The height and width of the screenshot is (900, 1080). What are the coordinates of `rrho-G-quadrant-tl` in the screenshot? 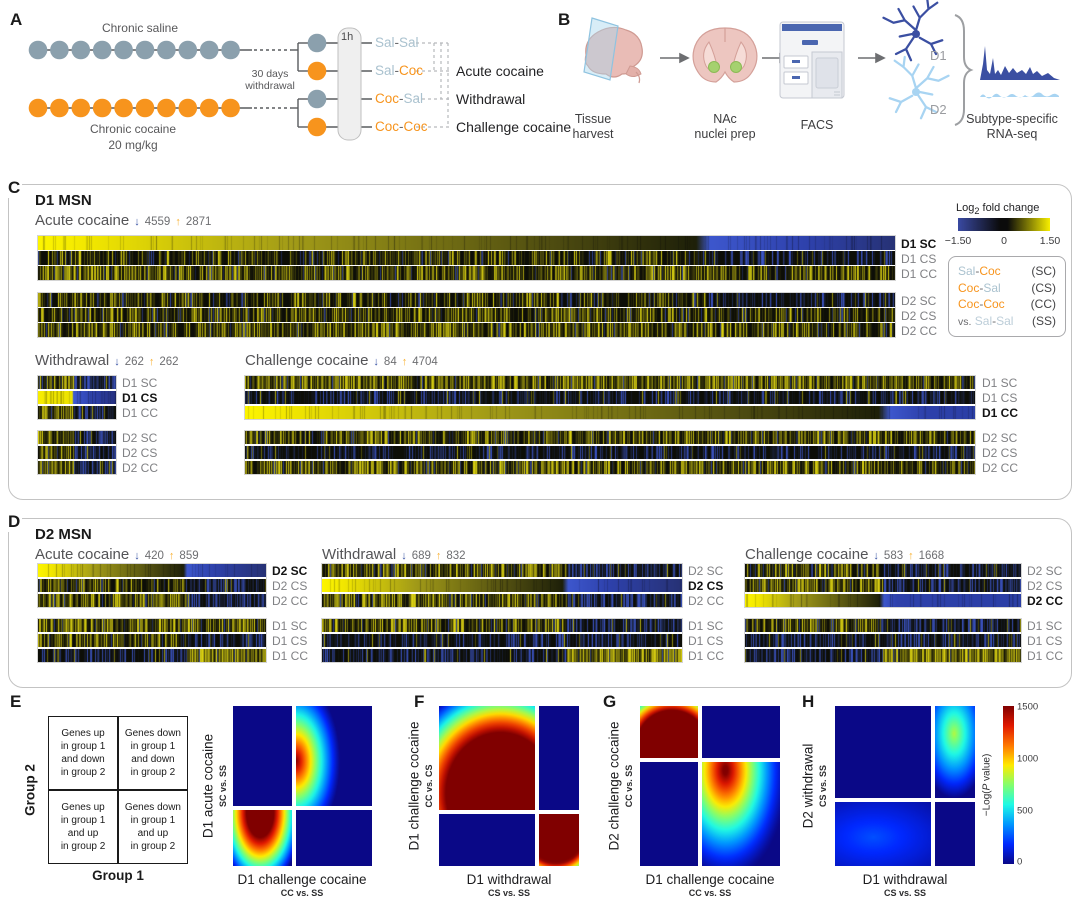 It's located at (669, 732).